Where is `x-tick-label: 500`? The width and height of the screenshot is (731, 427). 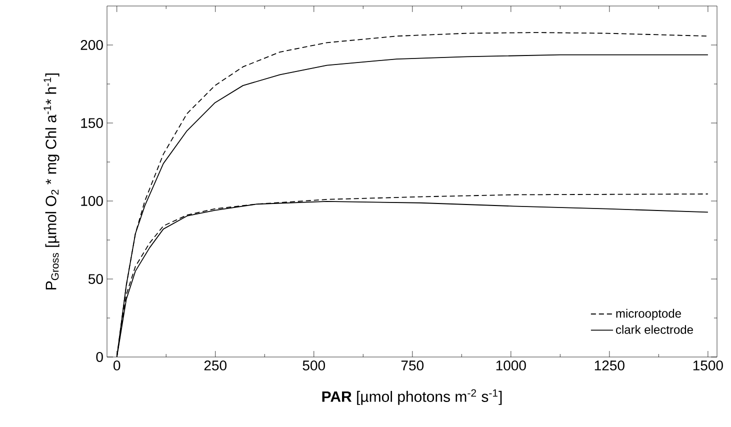 x-tick-label: 500 is located at coordinates (314, 365).